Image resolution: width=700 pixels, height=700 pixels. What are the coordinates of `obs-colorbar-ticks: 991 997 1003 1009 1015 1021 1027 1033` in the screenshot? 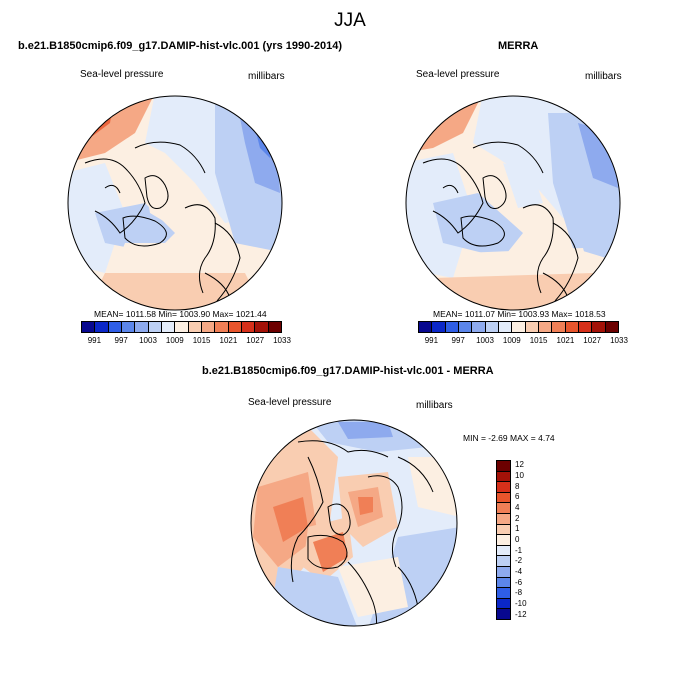 It's located at (523, 341).